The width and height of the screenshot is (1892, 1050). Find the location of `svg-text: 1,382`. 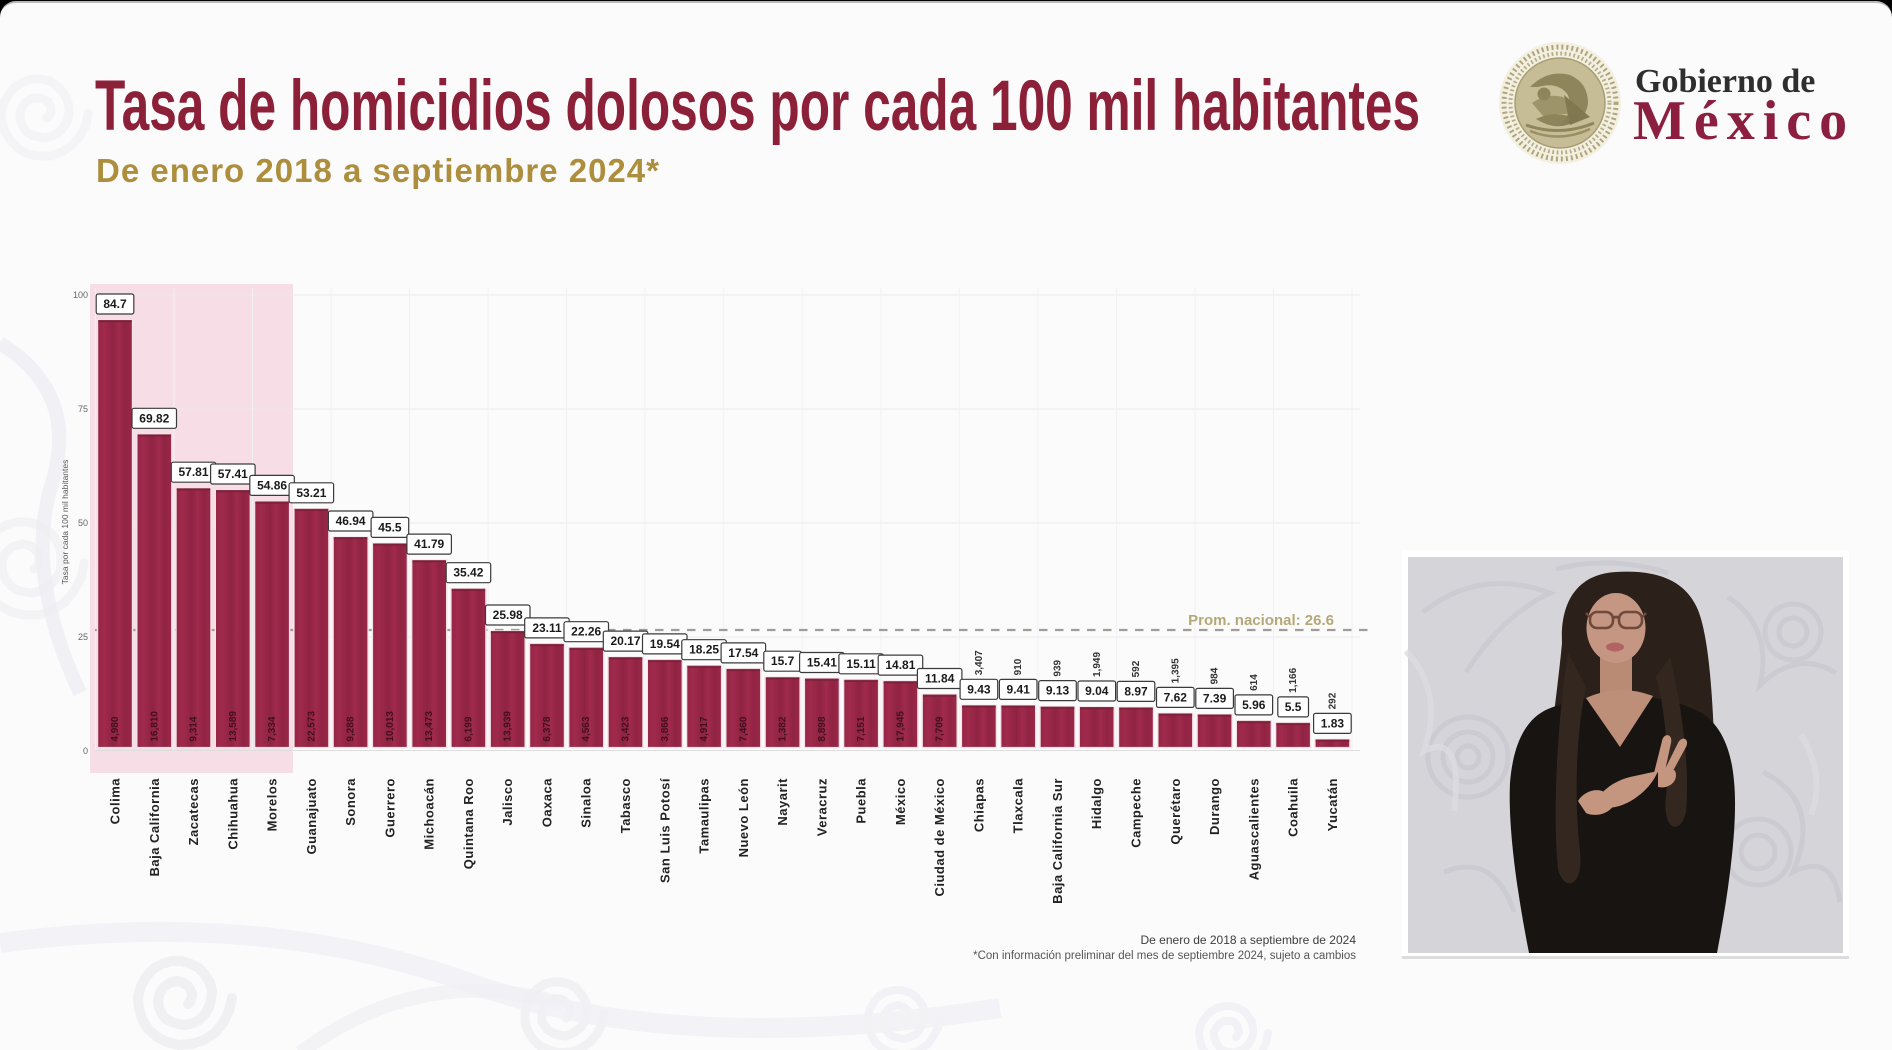

svg-text: 1,382 is located at coordinates (783, 728).